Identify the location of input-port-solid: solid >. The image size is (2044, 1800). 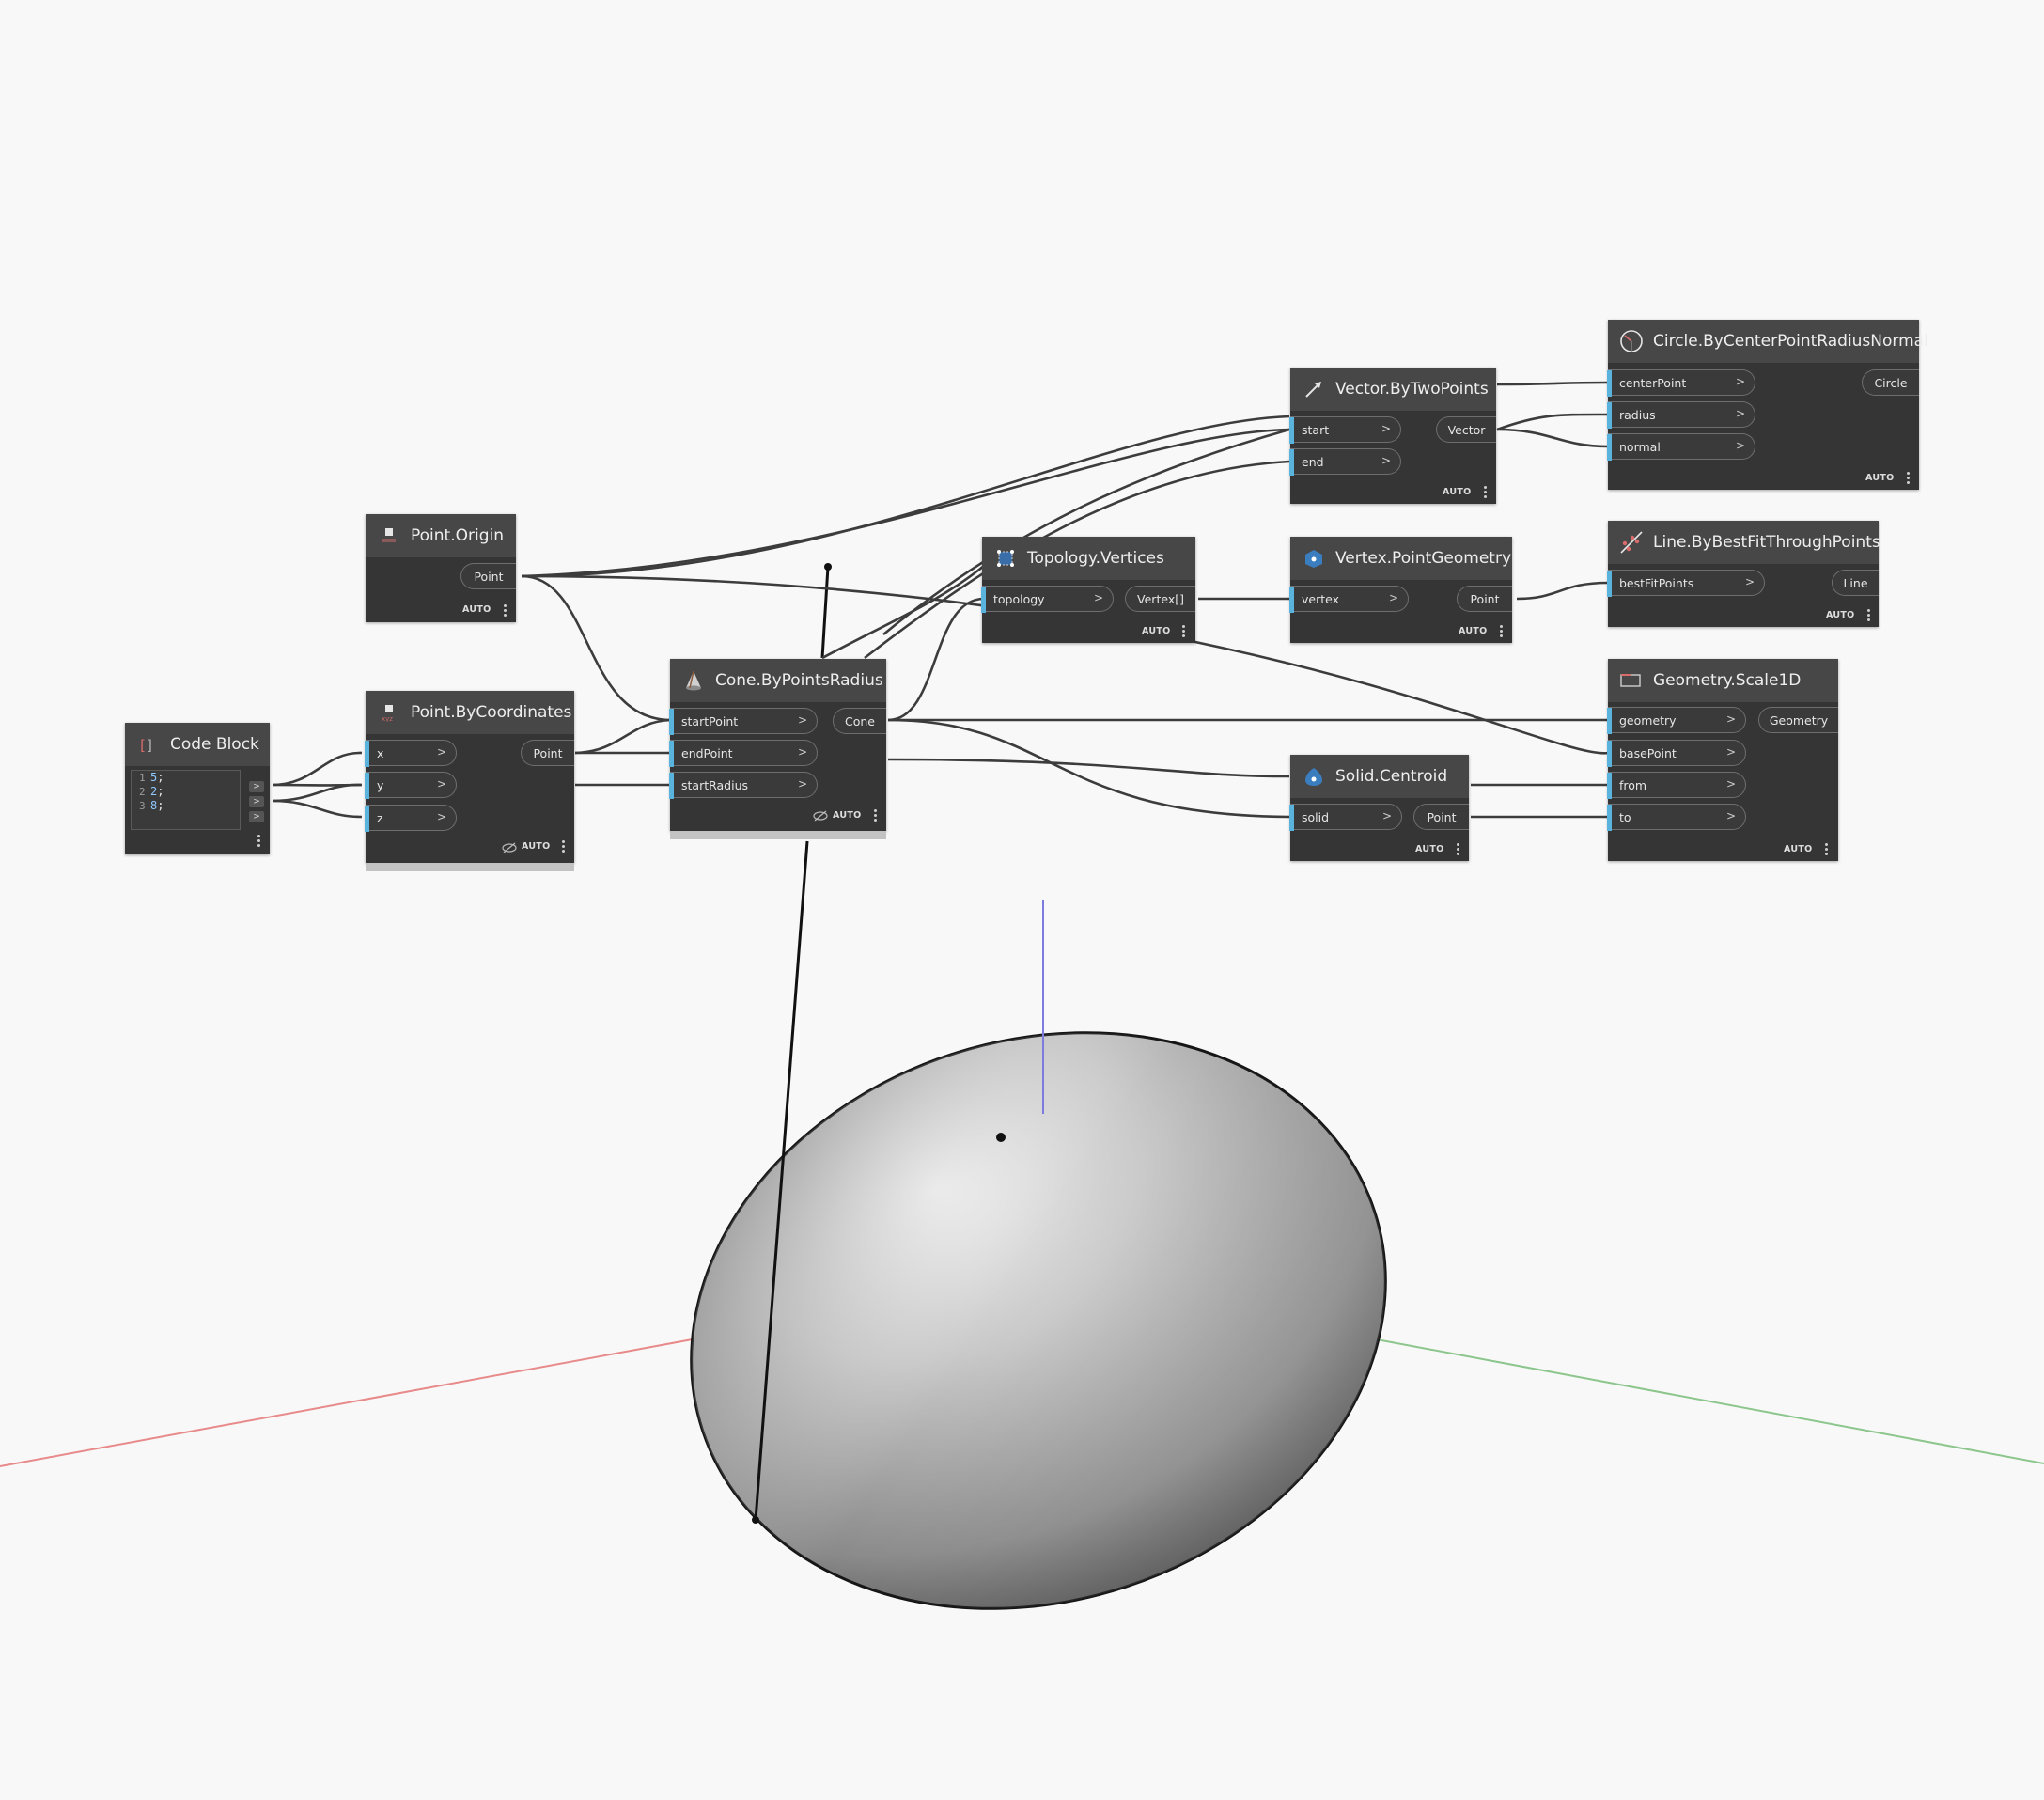
(1345, 817).